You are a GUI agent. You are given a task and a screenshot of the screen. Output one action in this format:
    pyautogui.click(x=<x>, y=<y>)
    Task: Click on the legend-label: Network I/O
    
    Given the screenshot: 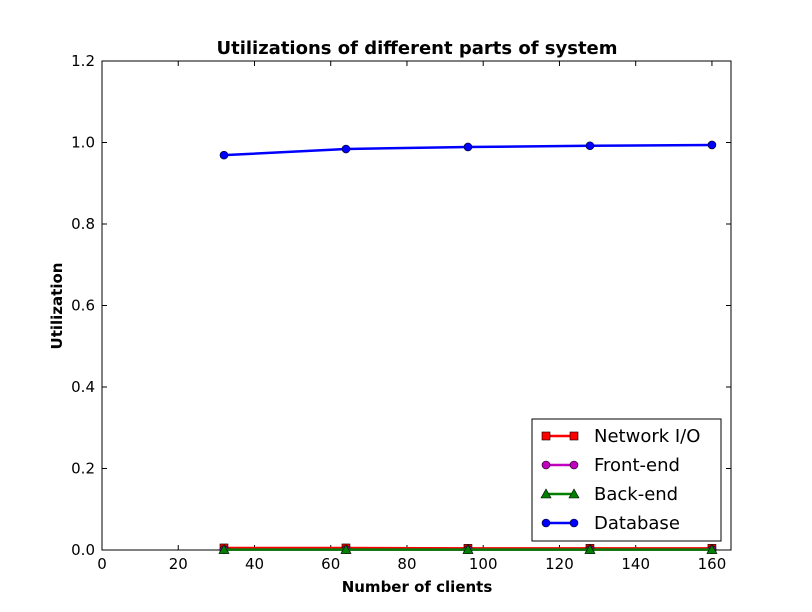 What is the action you would take?
    pyautogui.click(x=647, y=436)
    